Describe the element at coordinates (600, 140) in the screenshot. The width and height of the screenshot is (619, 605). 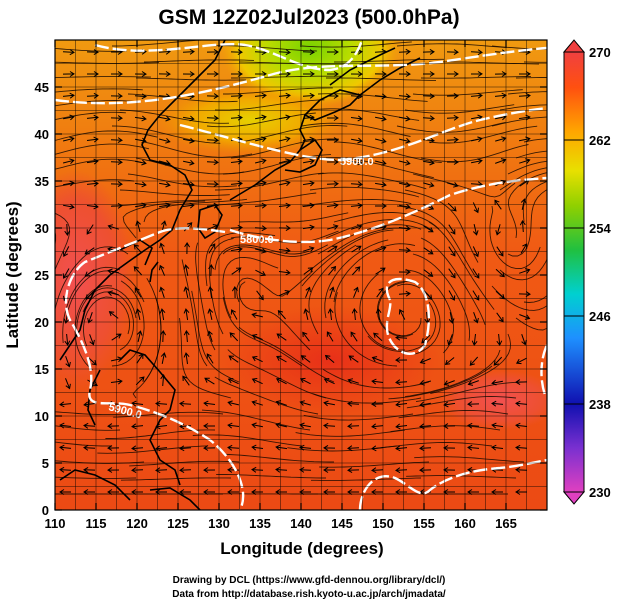
I see `colorbar-tick-label: 262` at that location.